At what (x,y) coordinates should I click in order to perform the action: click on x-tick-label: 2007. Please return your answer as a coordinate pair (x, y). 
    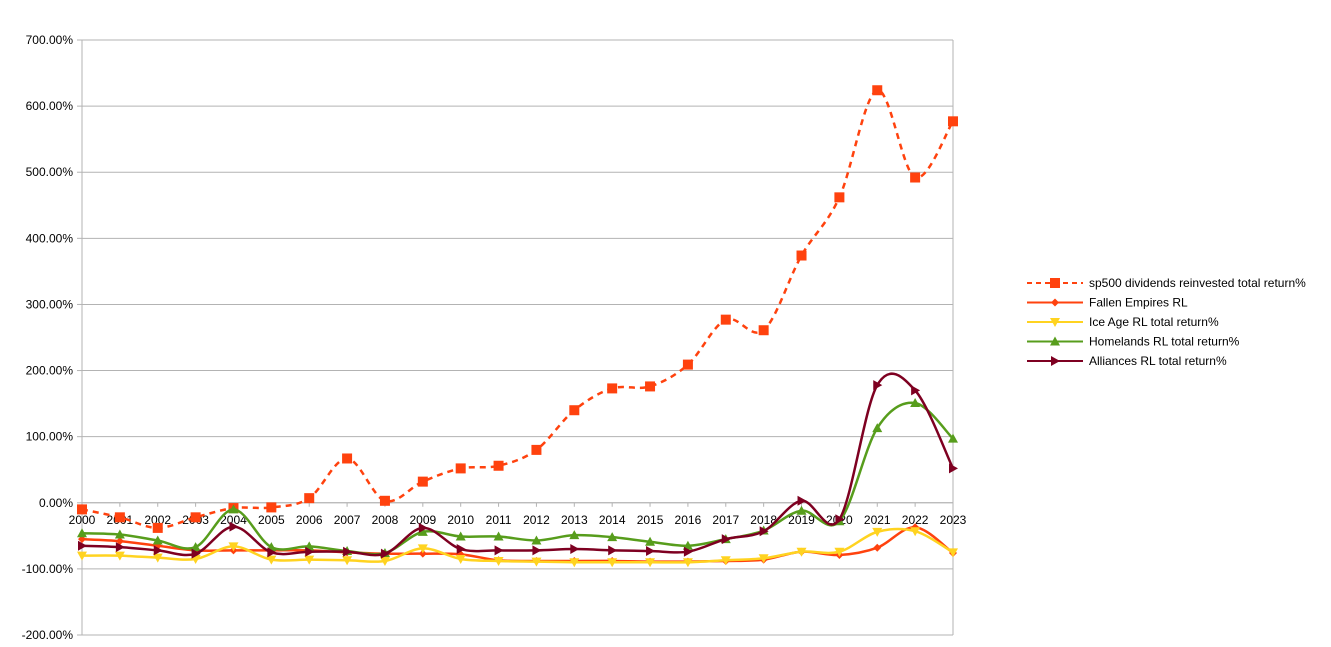
    Looking at the image, I should click on (347, 520).